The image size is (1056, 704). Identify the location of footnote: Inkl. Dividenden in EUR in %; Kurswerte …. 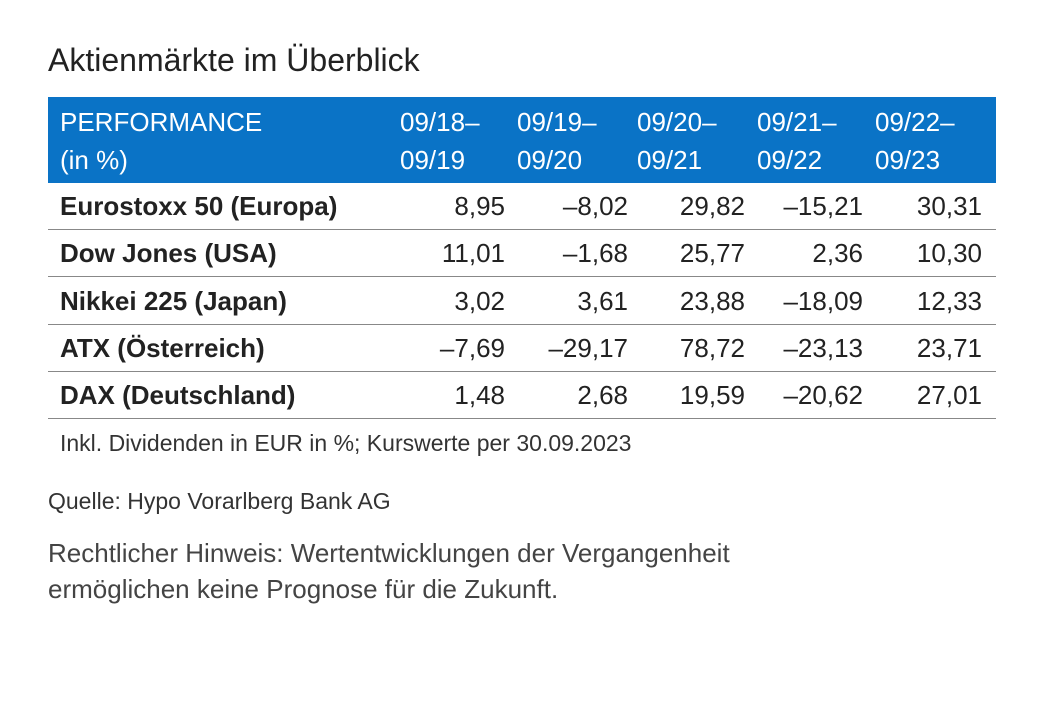
(346, 443).